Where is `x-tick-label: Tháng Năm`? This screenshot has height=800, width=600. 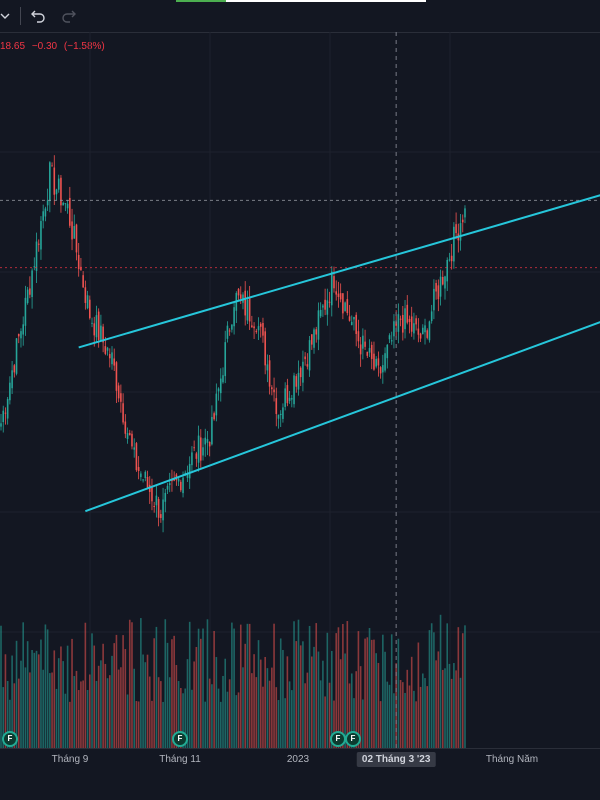 x-tick-label: Tháng Năm is located at coordinates (512, 759).